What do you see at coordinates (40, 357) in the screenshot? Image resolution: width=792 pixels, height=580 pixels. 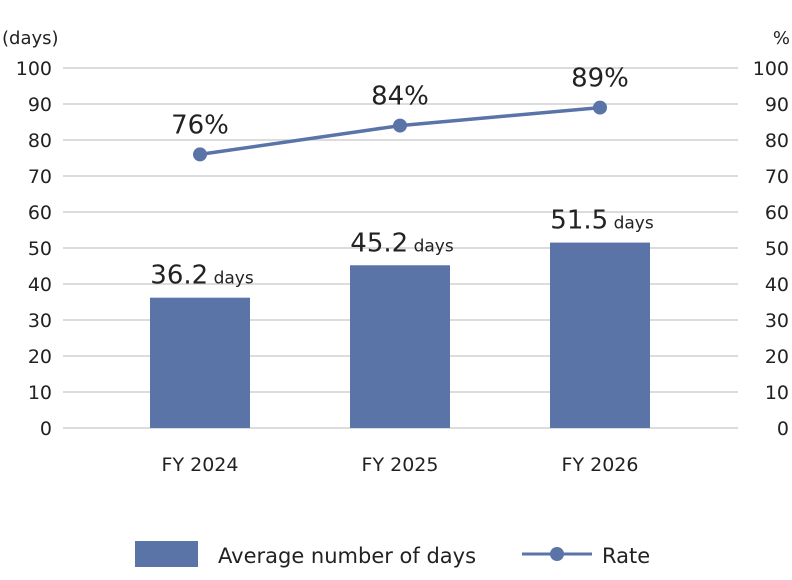 I see `y-left-tick-label: 20` at bounding box center [40, 357].